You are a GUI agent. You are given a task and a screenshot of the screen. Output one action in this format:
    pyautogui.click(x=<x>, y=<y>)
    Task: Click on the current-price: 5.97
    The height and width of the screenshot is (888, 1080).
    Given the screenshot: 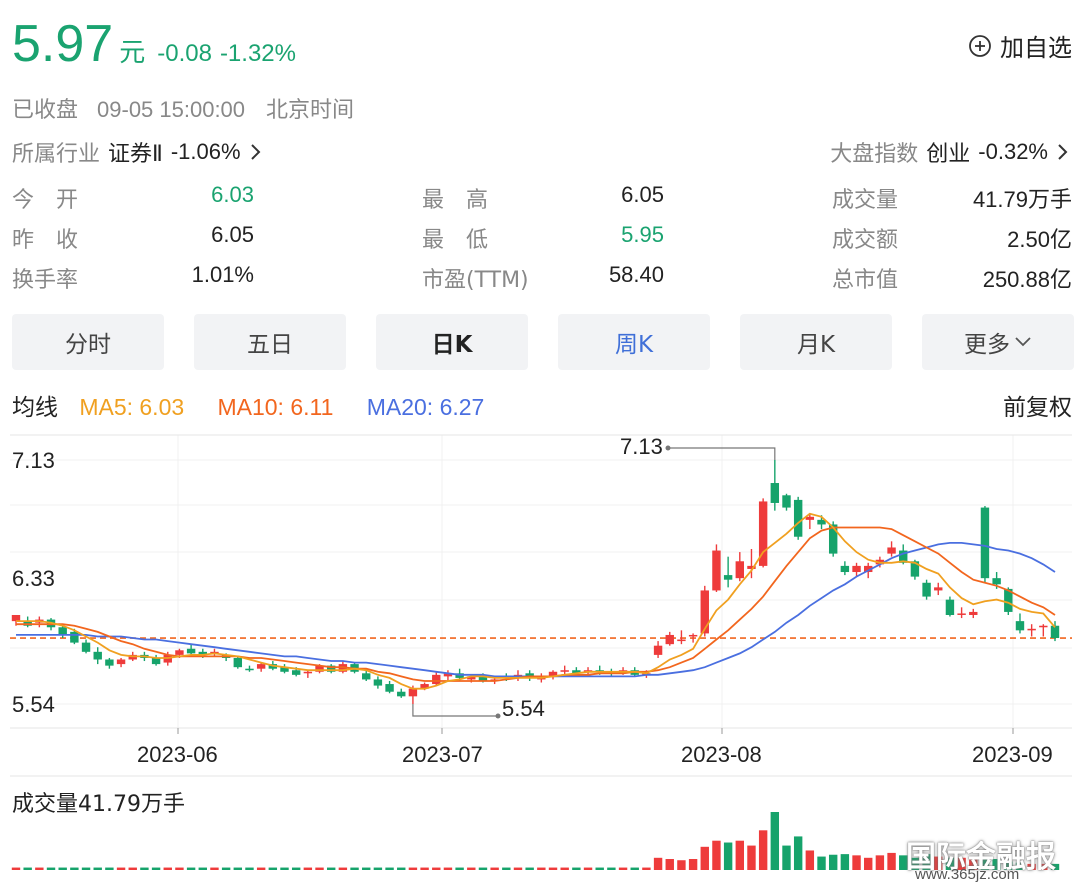 What is the action you would take?
    pyautogui.click(x=63, y=44)
    